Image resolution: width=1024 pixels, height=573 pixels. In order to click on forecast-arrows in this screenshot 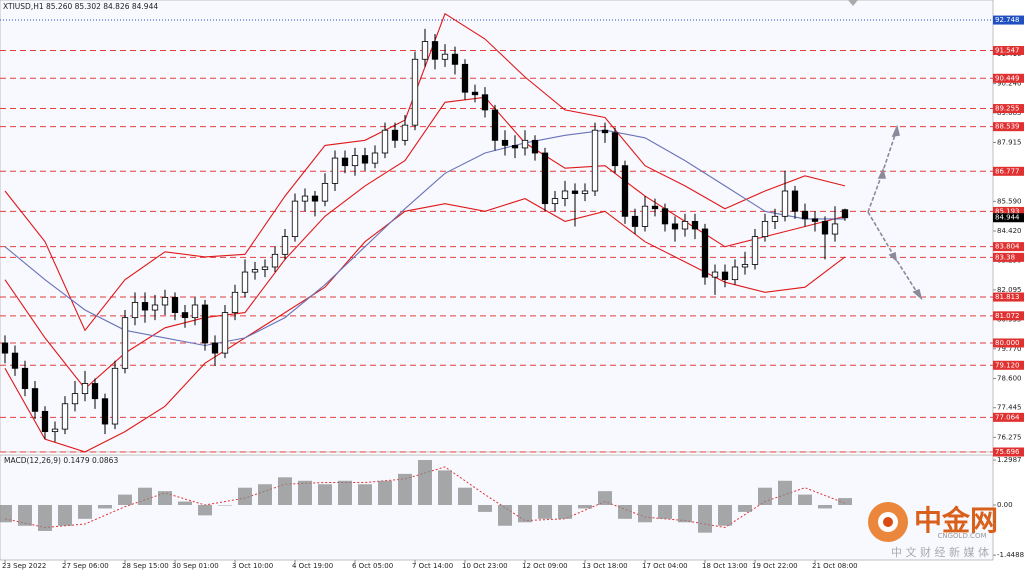, I will do `click(895, 212)`.